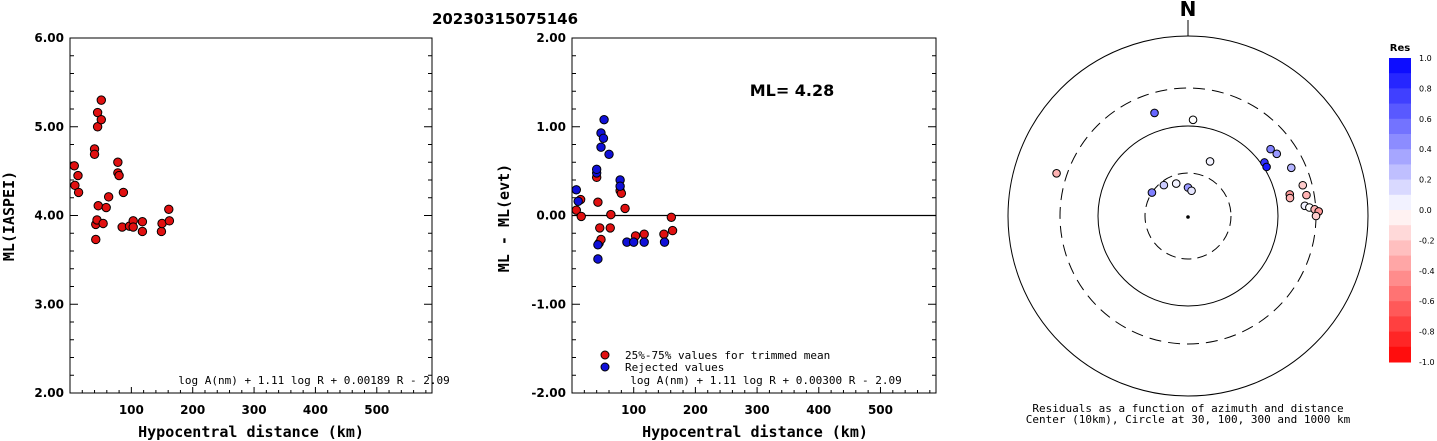  I want to click on legend-marker-rejected, so click(605, 367).